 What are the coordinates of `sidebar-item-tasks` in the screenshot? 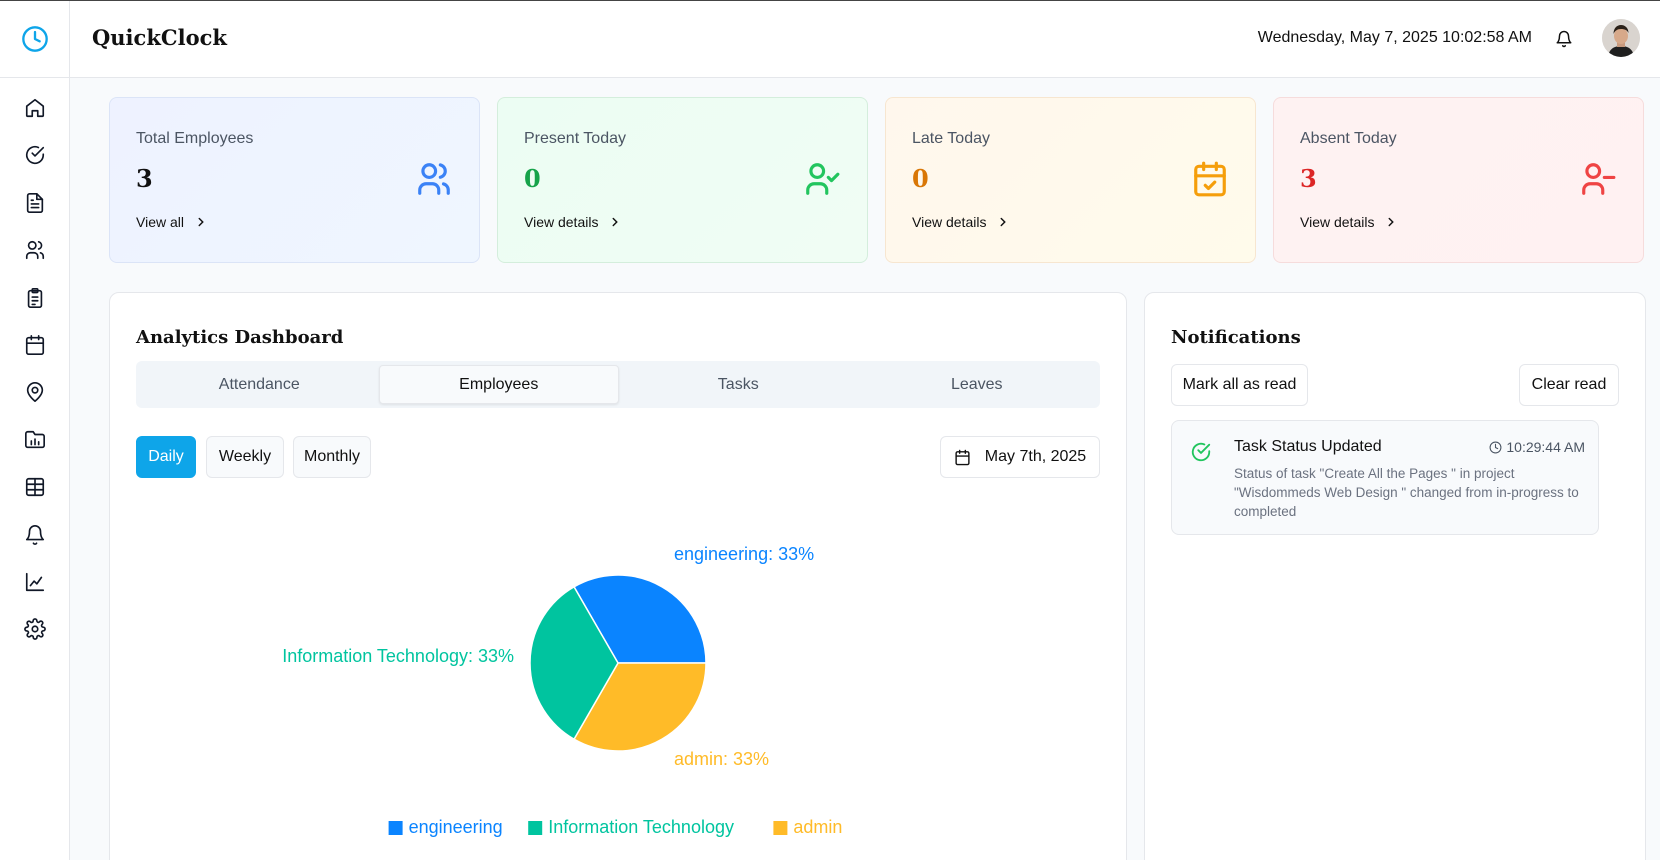 It's located at (35, 155).